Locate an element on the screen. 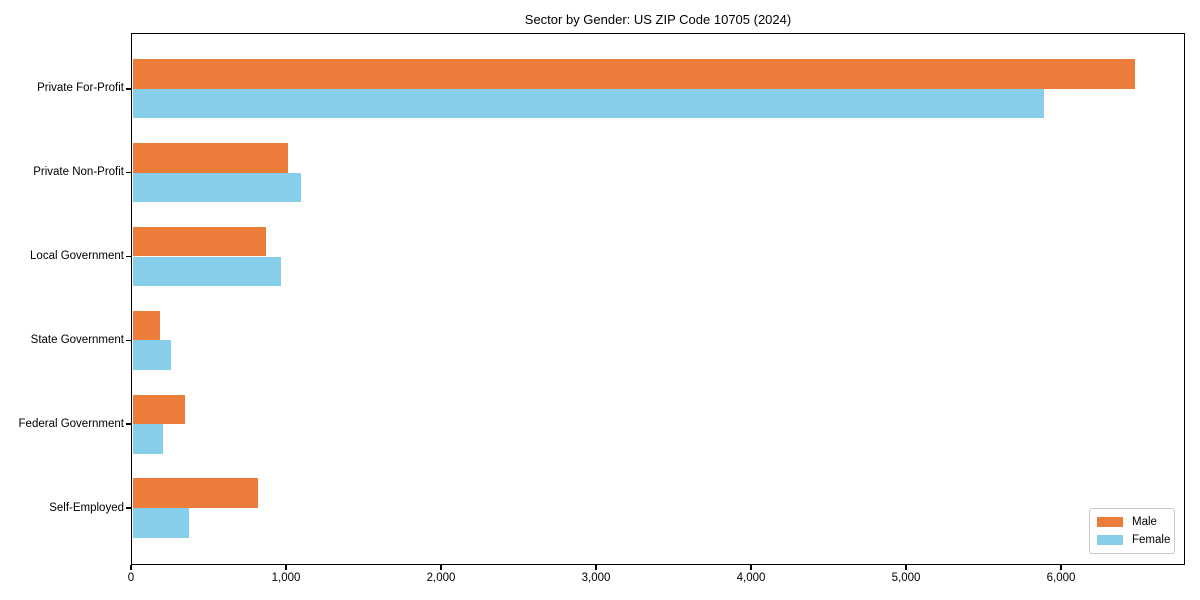 This screenshot has width=1200, height=600. bar-female-federal-government is located at coordinates (147, 439).